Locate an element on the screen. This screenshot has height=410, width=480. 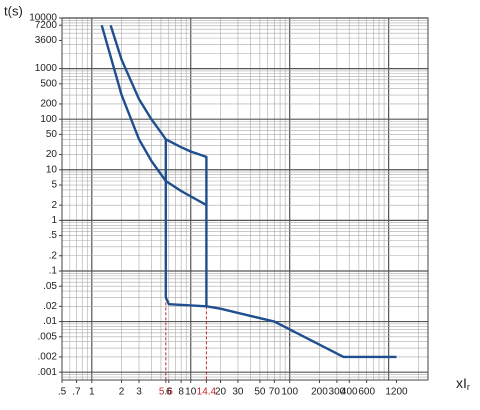
y-tick-label: .1 is located at coordinates (53, 271).